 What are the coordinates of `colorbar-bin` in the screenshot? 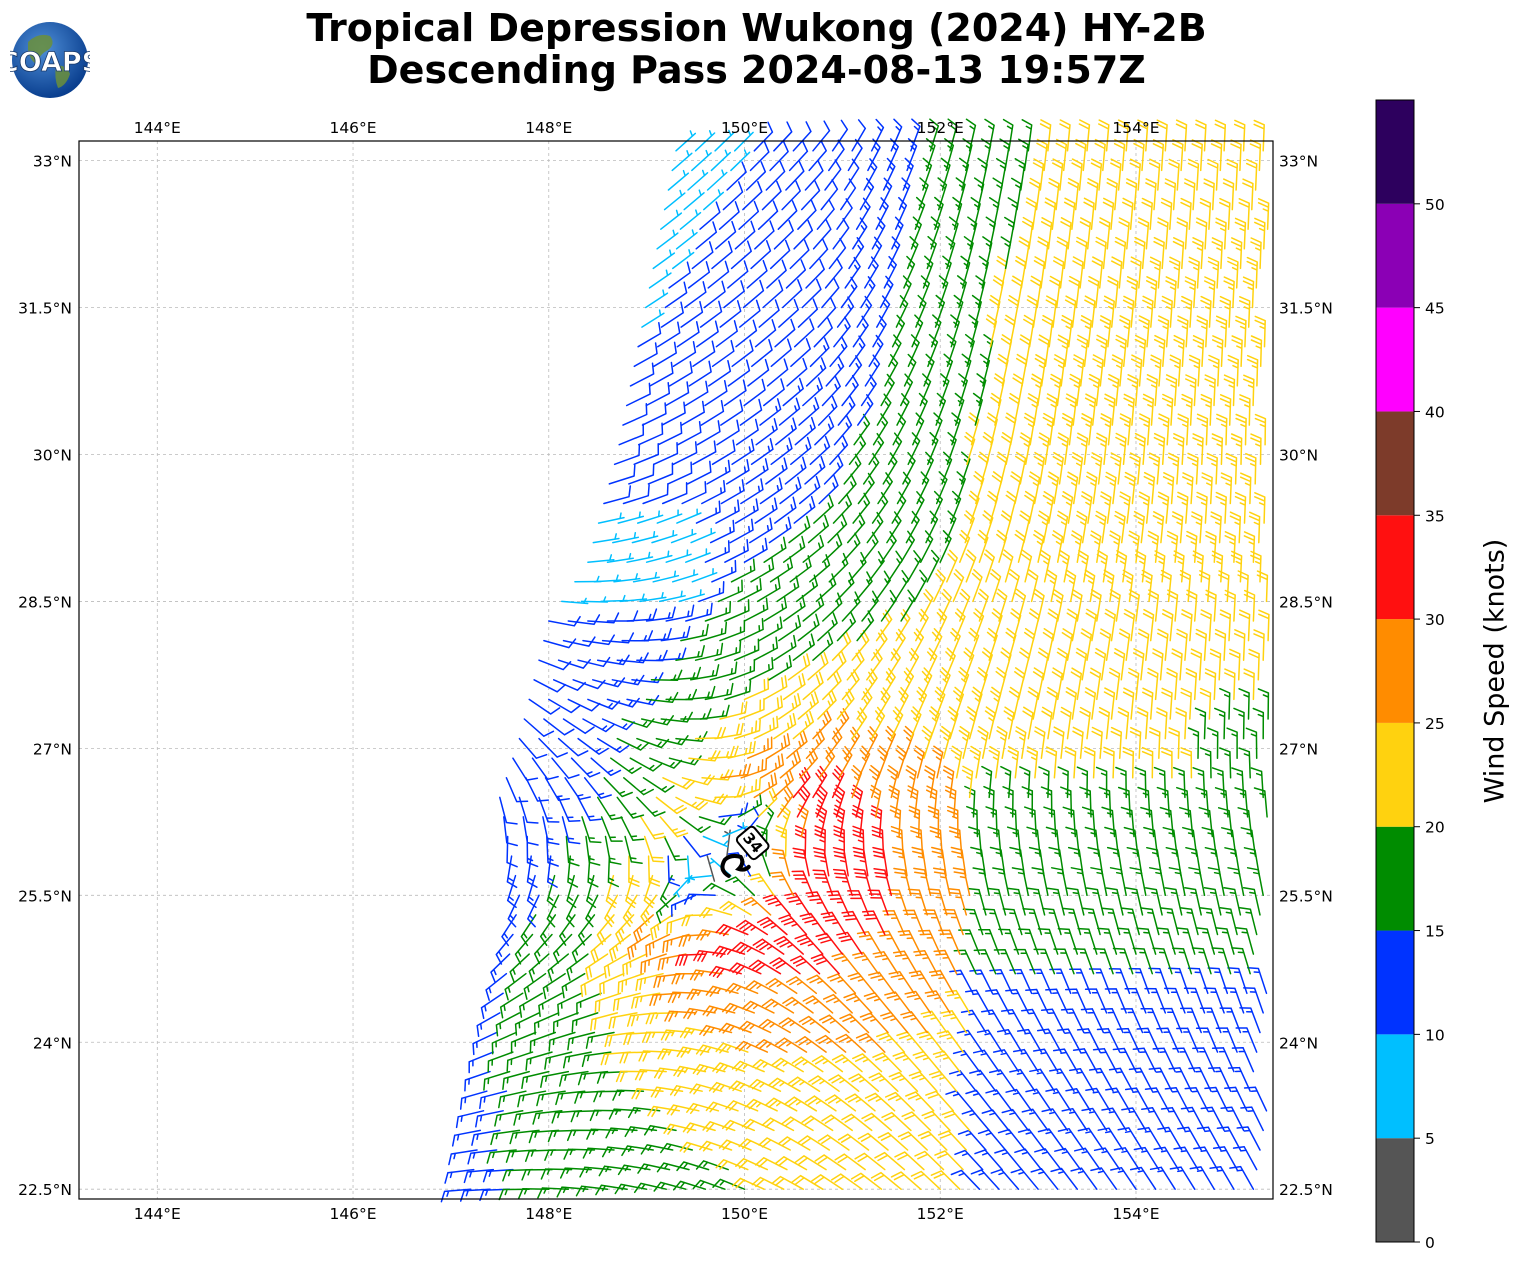 It's located at (1395, 463).